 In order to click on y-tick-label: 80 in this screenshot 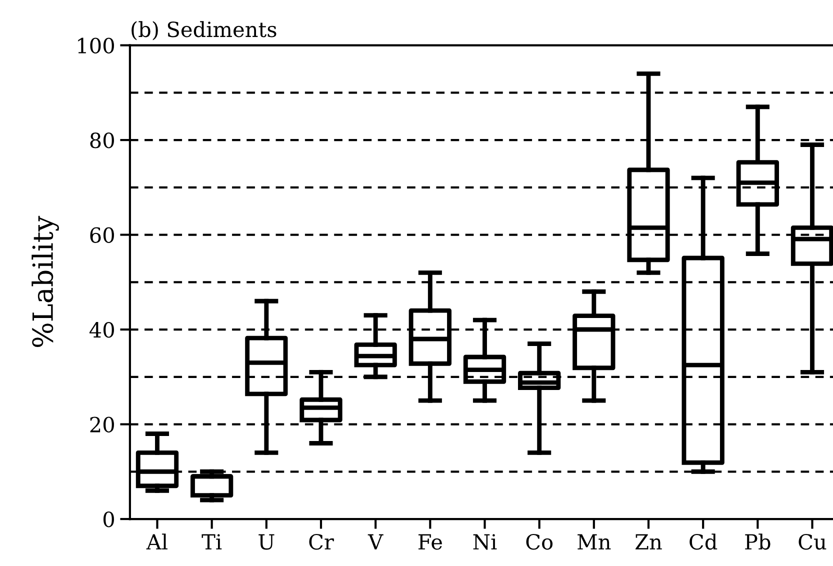, I will do `click(102, 140)`.